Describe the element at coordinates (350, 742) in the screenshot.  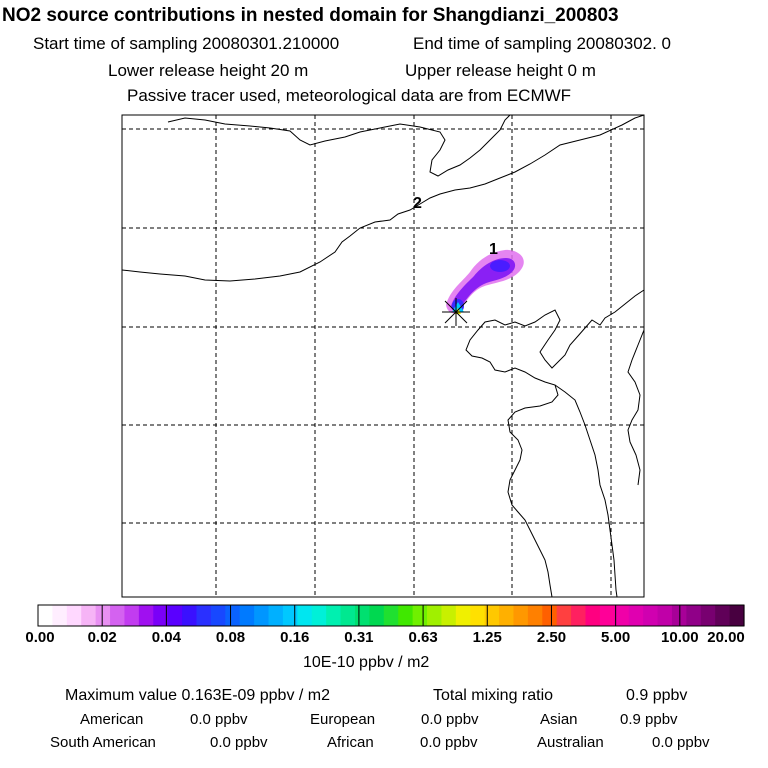
I see `region-name-african: African` at that location.